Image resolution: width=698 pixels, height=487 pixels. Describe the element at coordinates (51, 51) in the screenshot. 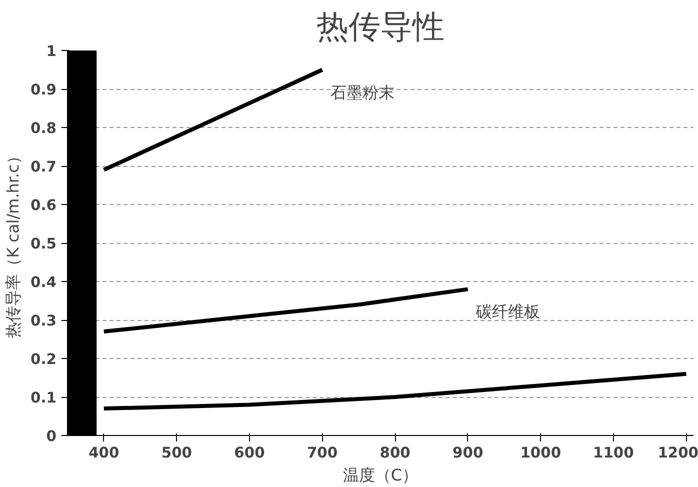

I see `y-tick-label: 1` at that location.